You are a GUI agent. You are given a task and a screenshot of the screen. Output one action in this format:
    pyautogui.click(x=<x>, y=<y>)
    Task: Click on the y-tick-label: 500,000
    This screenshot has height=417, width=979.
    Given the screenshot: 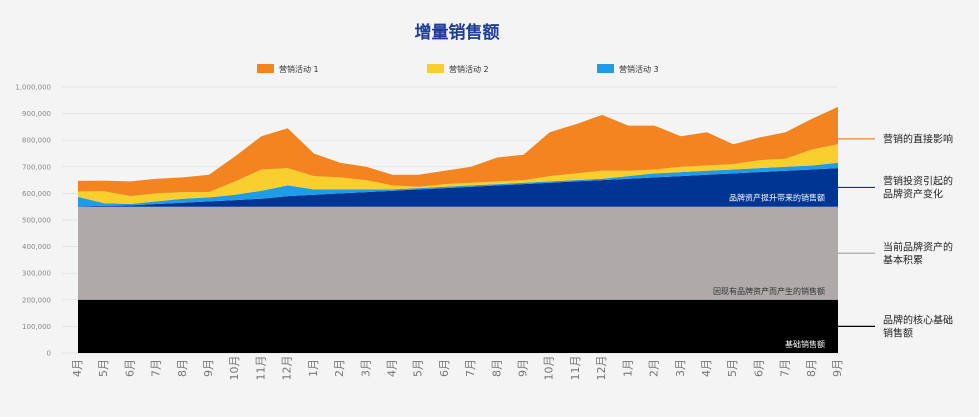 What is the action you would take?
    pyautogui.click(x=36, y=221)
    